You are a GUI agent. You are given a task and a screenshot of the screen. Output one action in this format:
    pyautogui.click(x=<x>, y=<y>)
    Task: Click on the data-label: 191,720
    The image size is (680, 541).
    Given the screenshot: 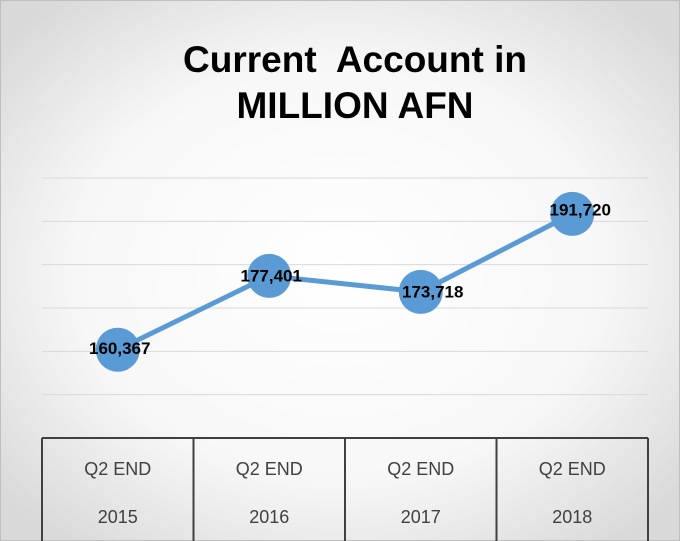 What is the action you would take?
    pyautogui.click(x=580, y=209)
    